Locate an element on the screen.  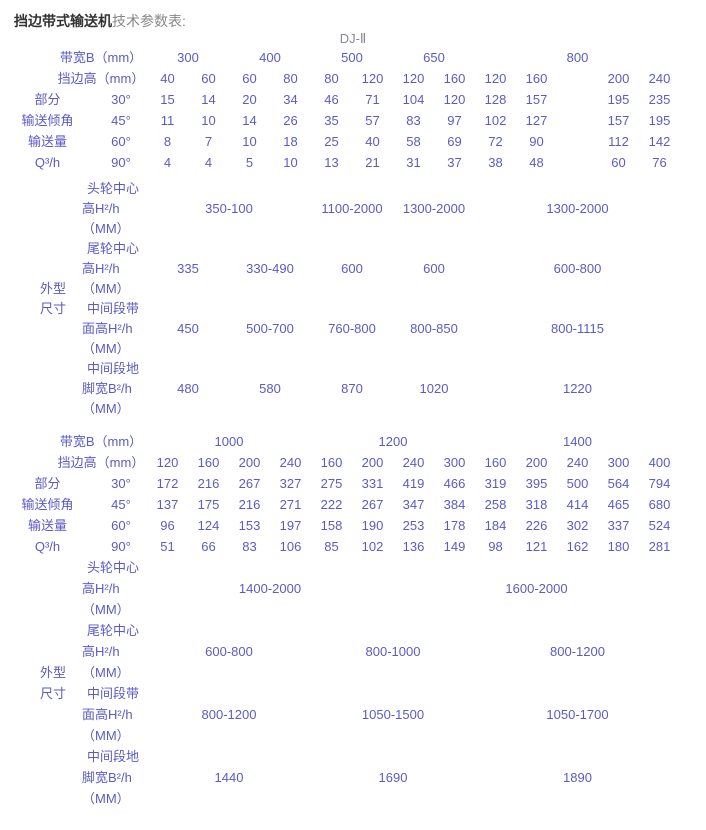
capacity-value: 34 is located at coordinates (290, 99).